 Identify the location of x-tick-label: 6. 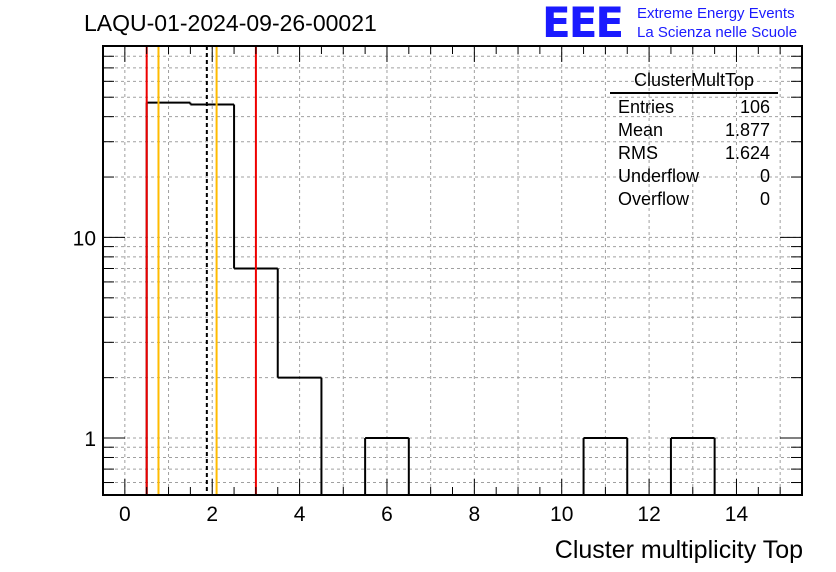
(387, 514).